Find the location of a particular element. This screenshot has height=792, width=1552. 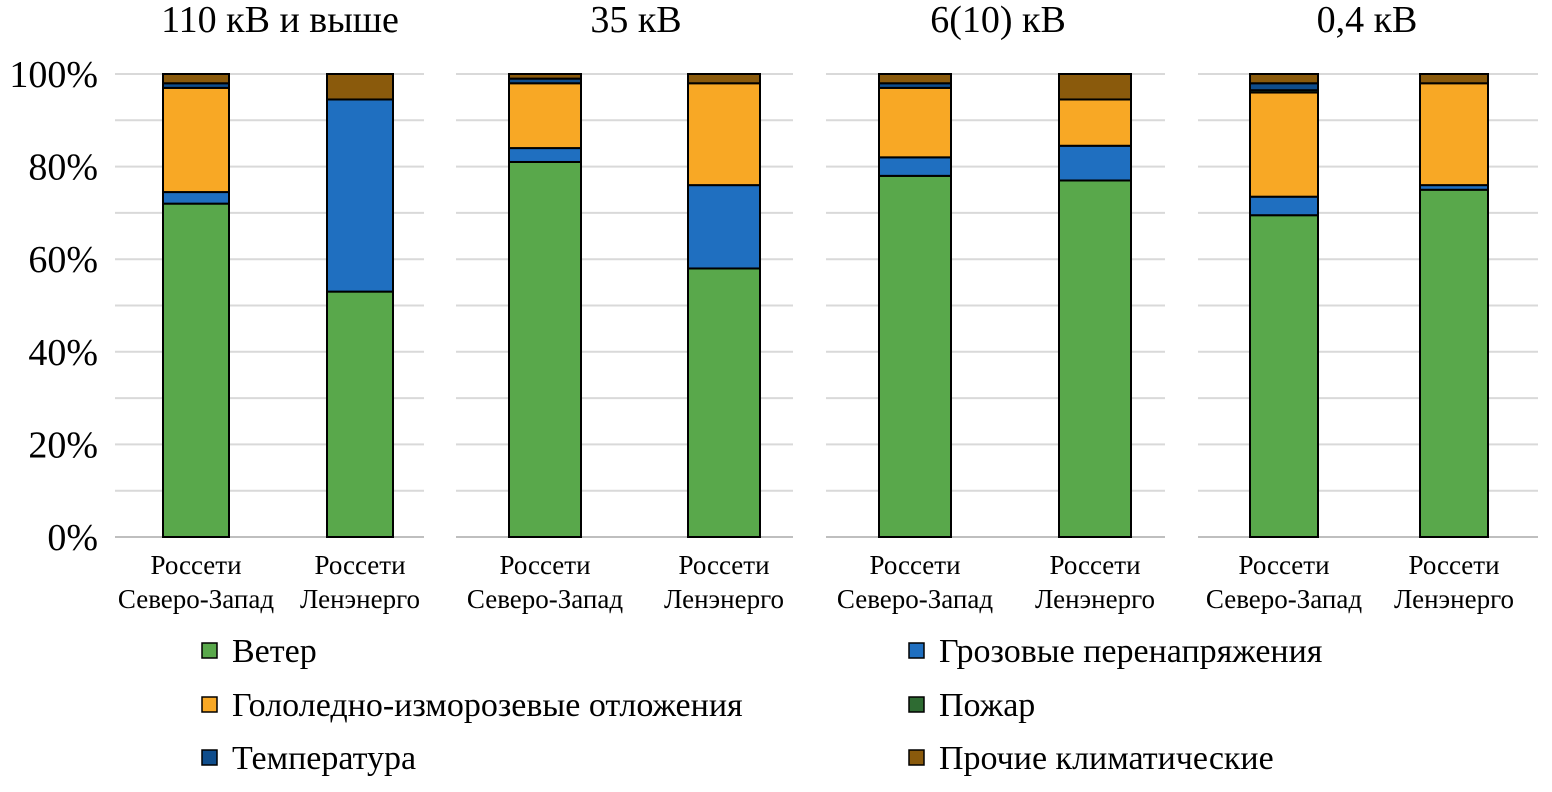

legend-label: Ветер is located at coordinates (274, 651).